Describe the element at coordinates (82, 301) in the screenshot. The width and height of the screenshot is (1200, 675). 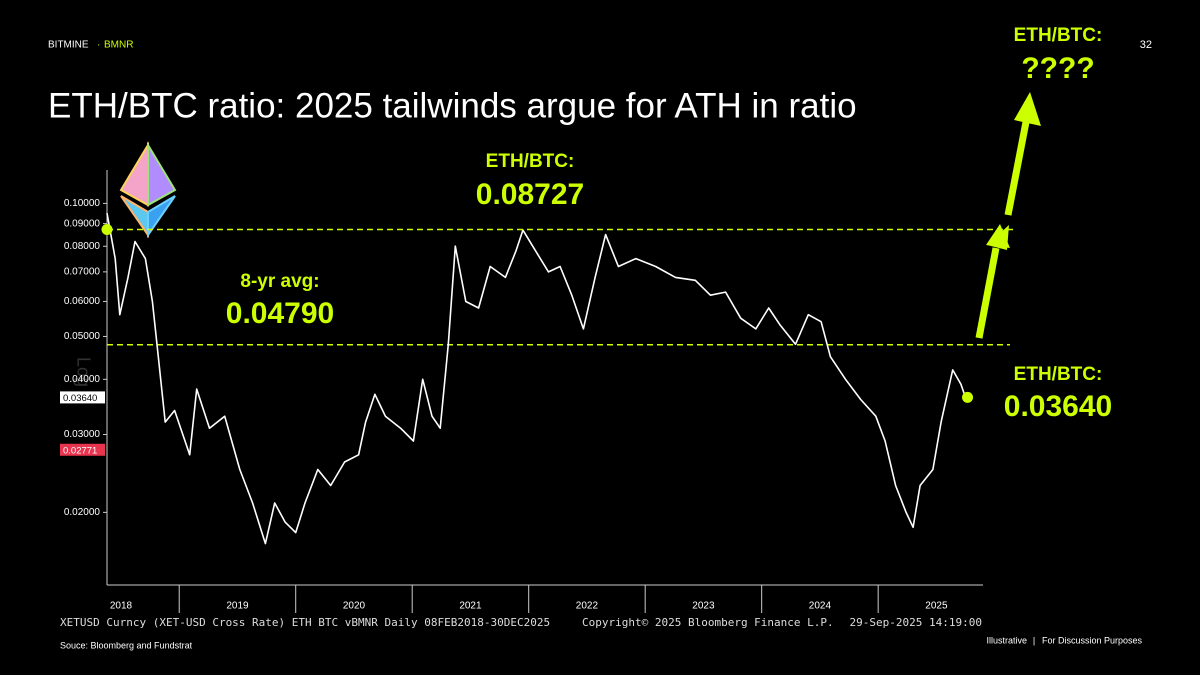
I see `y-tick-label: 0.06000` at that location.